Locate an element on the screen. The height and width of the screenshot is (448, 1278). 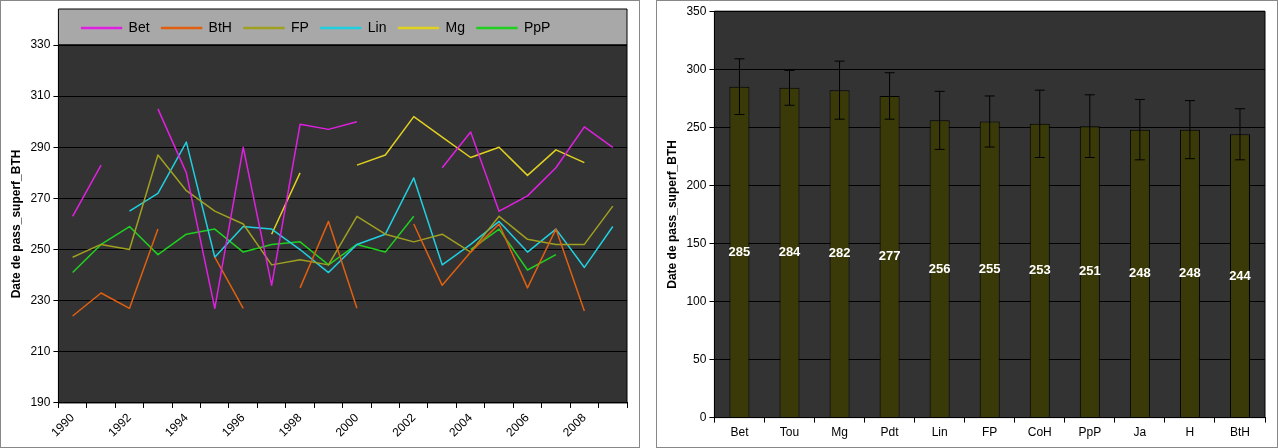
data-label: 285 is located at coordinates (739, 251).